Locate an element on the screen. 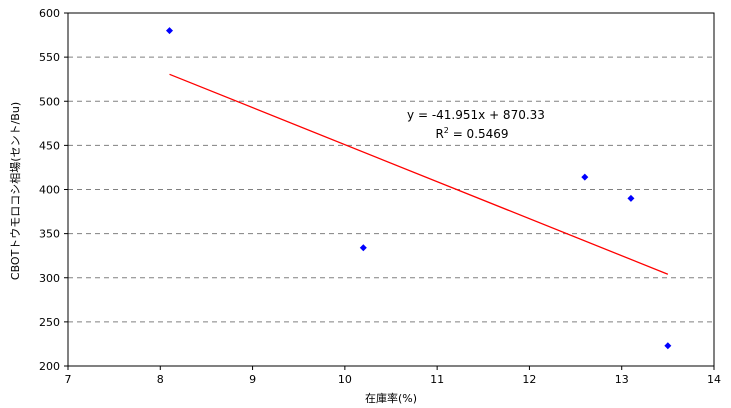 The height and width of the screenshot is (408, 731). x-axis-ticks: 7 8 9 10 11 12 13 14 is located at coordinates (393, 376).